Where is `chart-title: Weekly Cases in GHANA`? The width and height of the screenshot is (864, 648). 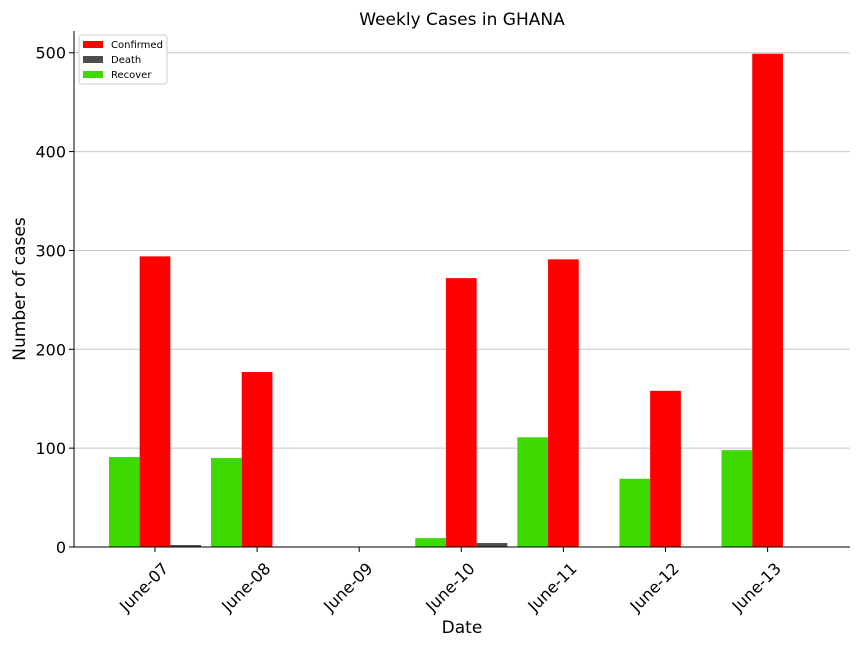
chart-title: Weekly Cases in GHANA is located at coordinates (462, 20).